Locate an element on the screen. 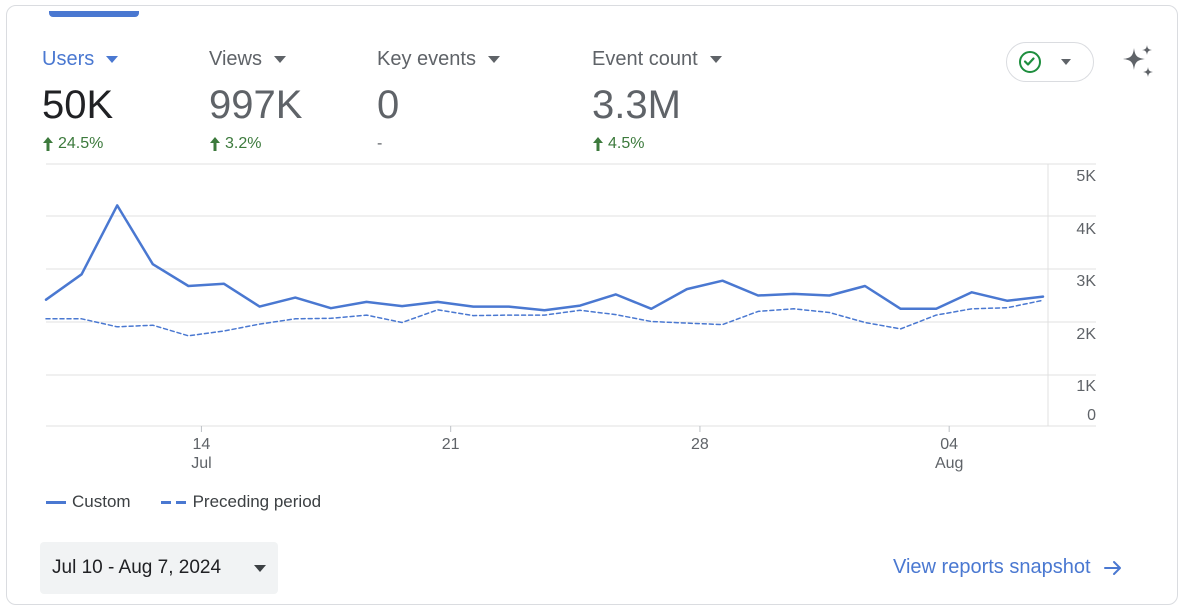 The width and height of the screenshot is (1180, 606). arrow-right-icon is located at coordinates (1112, 567).